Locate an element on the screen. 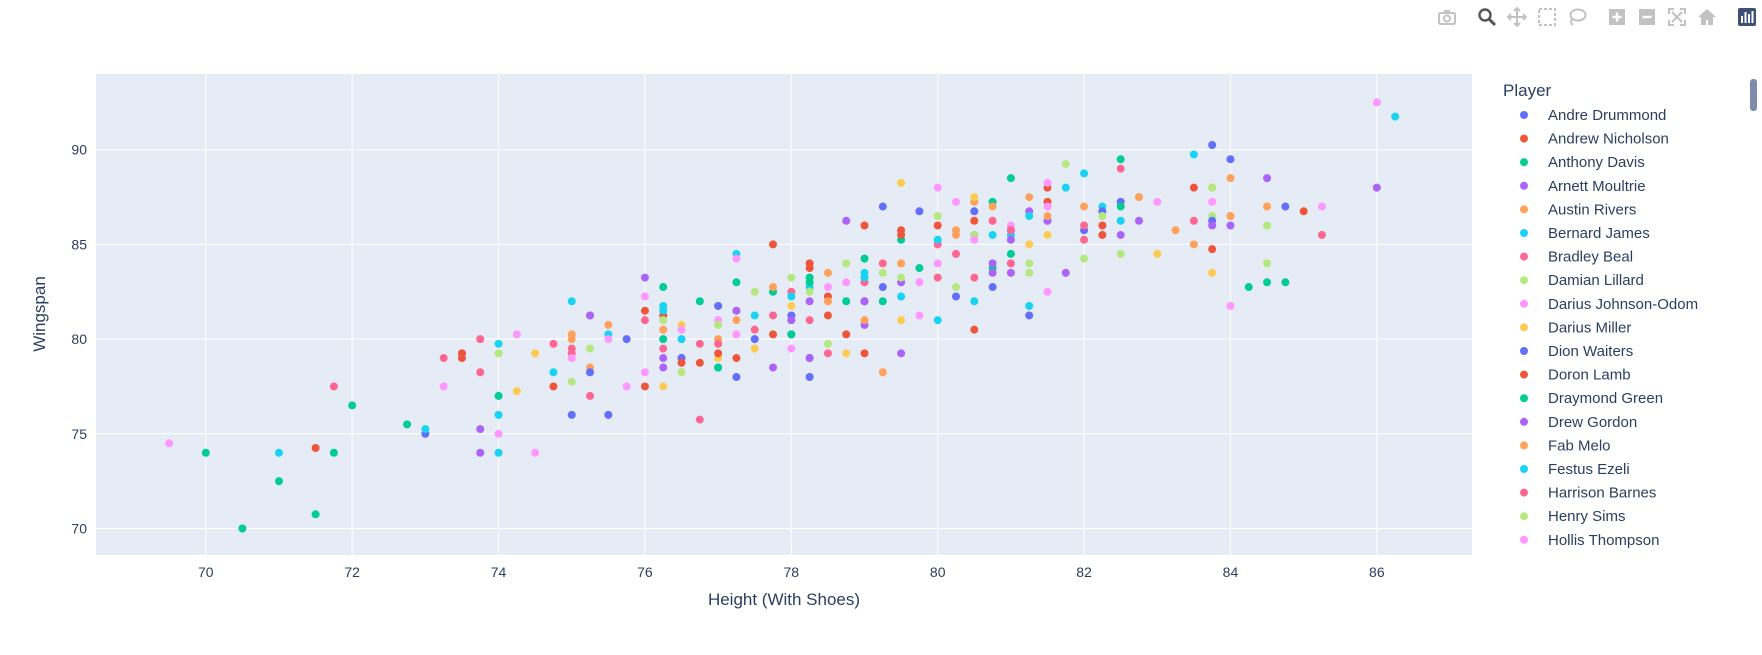 The height and width of the screenshot is (655, 1762). legend-item: Drew Gordon is located at coordinates (1578, 422).